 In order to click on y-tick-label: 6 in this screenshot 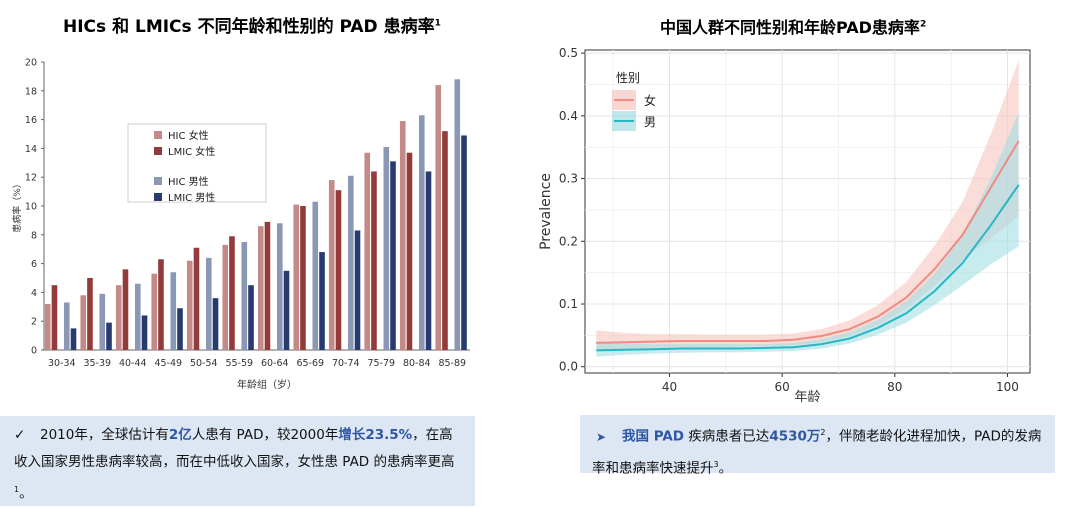, I will do `click(34, 264)`.